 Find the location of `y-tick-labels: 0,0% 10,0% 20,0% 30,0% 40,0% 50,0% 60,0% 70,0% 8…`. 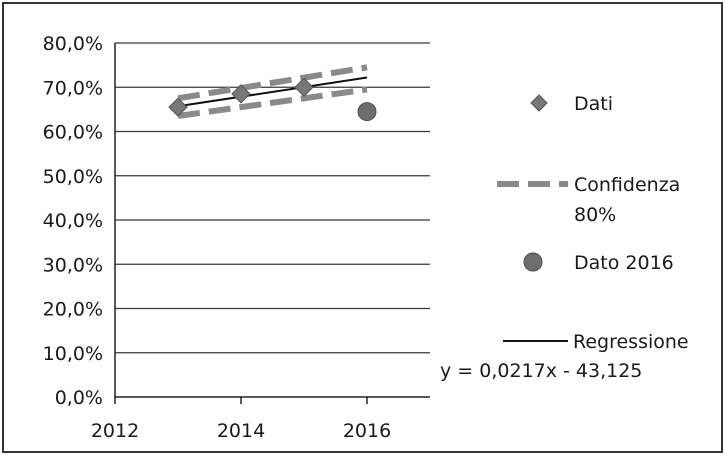

y-tick-labels: 0,0% 10,0% 20,0% 30,0% 40,0% 50,0% 60,0% 70,0% 8… is located at coordinates (73, 221).